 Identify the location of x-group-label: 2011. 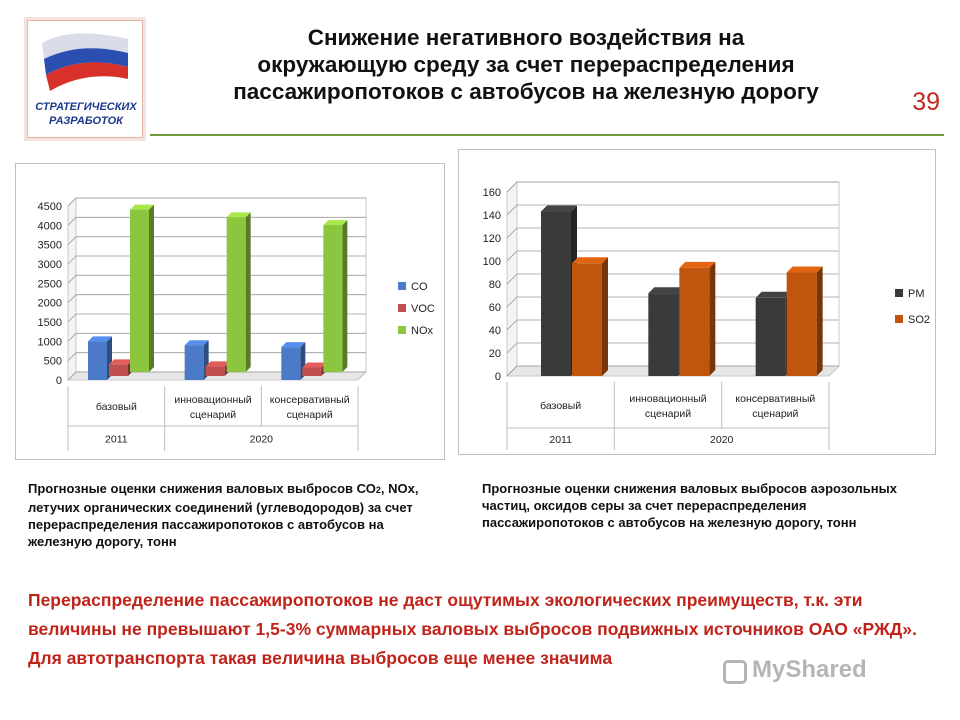
(560, 440).